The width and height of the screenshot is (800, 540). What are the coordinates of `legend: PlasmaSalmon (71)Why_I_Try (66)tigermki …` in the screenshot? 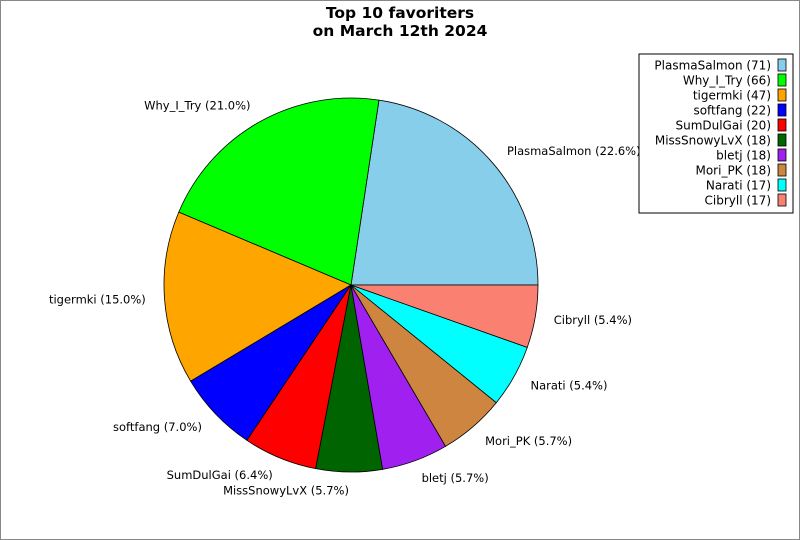 It's located at (716, 133).